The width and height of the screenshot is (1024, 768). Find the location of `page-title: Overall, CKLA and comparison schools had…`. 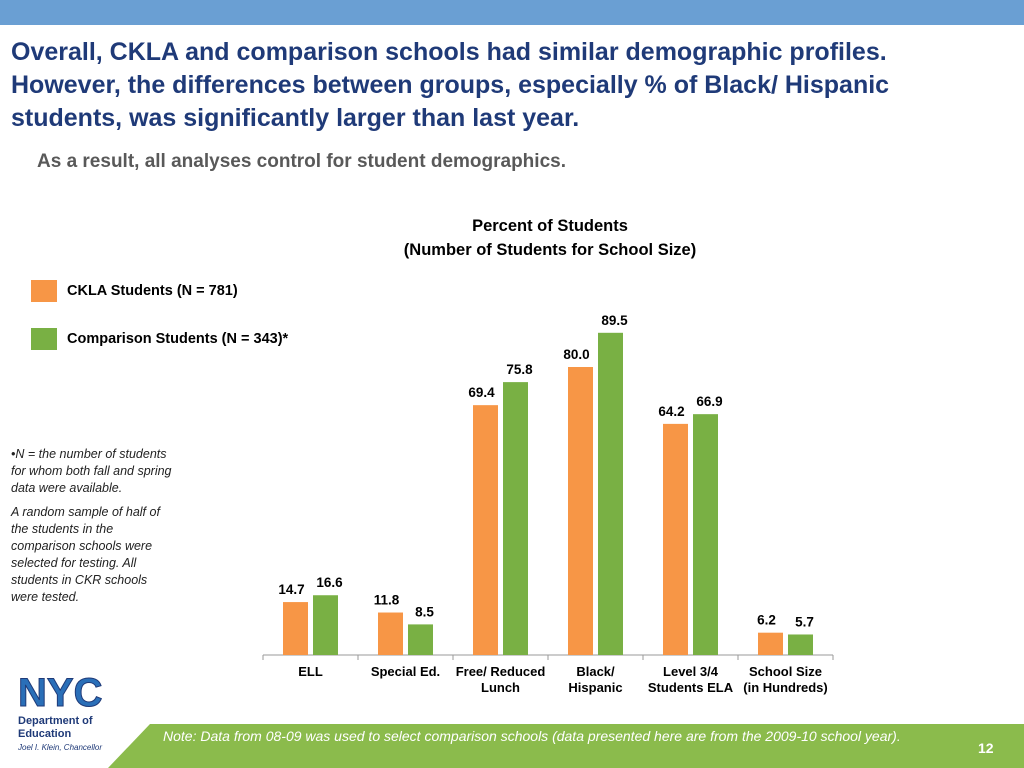

page-title: Overall, CKLA and comparison schools had… is located at coordinates (513, 85).